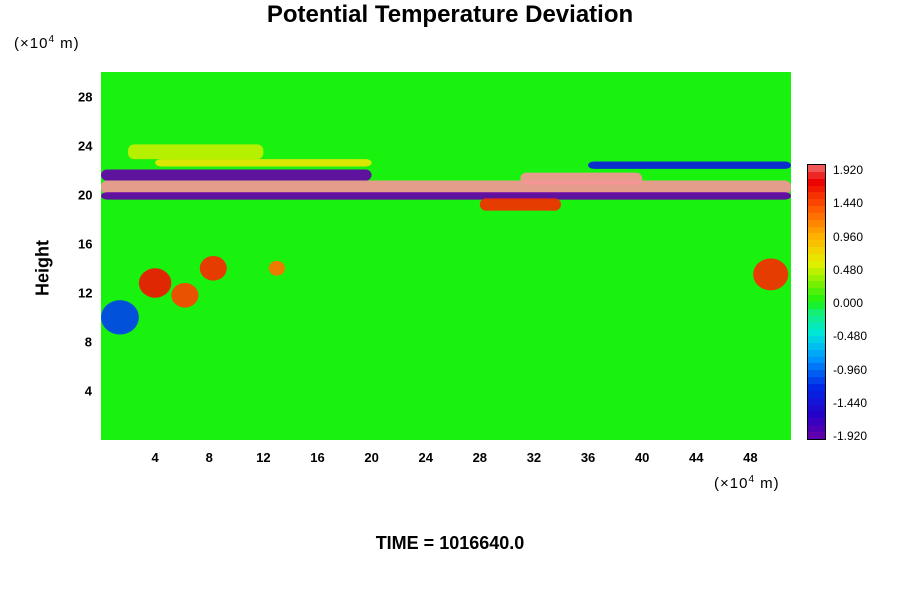  What do you see at coordinates (85, 195) in the screenshot?
I see `y-tick-label: 20` at bounding box center [85, 195].